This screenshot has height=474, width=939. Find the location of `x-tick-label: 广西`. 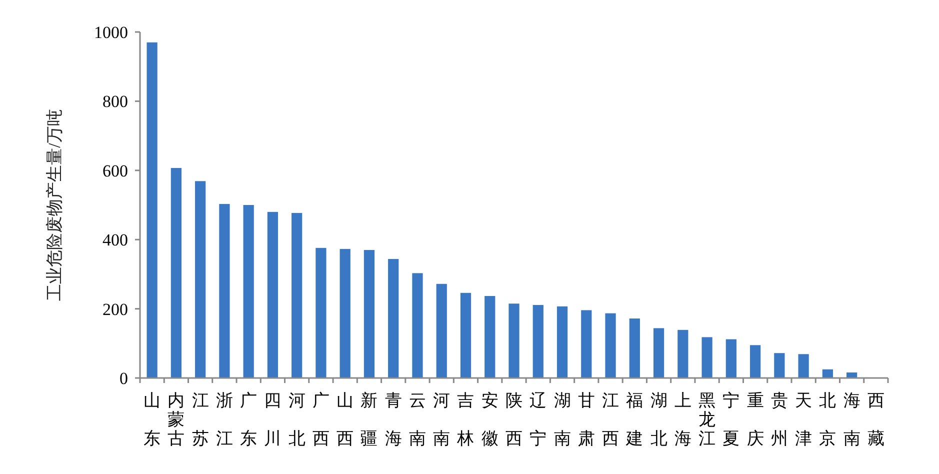

x-tick-label: 广西 is located at coordinates (321, 419).